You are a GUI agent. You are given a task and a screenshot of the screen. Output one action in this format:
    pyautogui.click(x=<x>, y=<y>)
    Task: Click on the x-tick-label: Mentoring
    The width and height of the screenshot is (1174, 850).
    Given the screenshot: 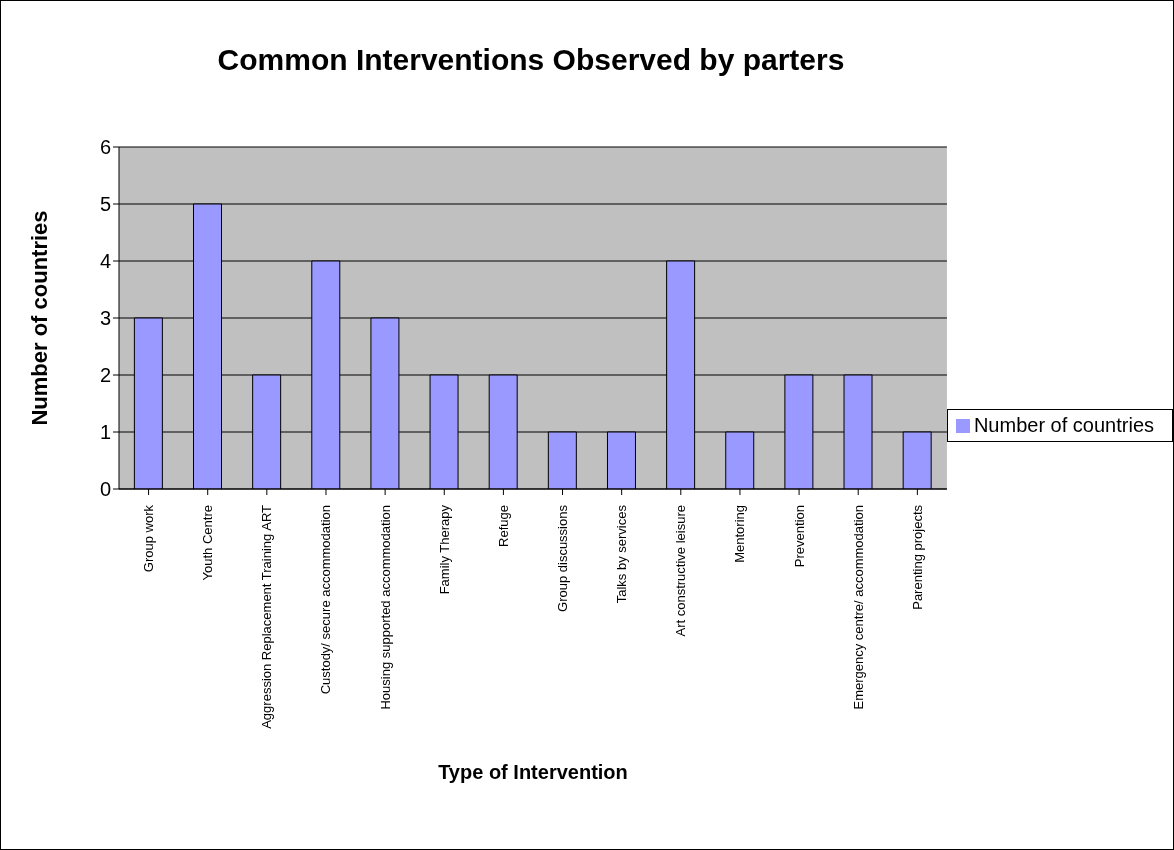 What is the action you would take?
    pyautogui.click(x=740, y=534)
    